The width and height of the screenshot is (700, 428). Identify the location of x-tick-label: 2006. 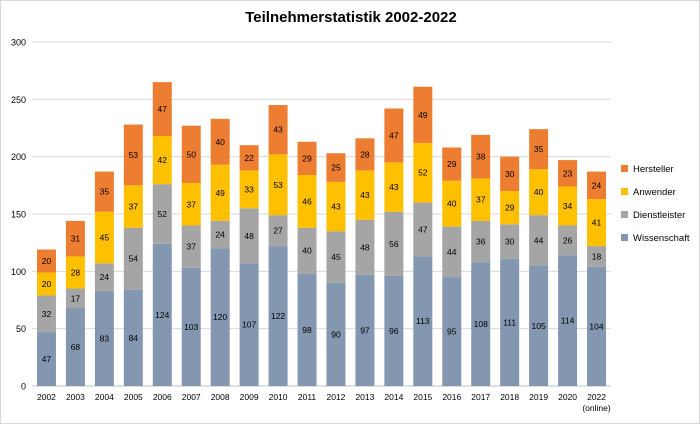
(162, 397).